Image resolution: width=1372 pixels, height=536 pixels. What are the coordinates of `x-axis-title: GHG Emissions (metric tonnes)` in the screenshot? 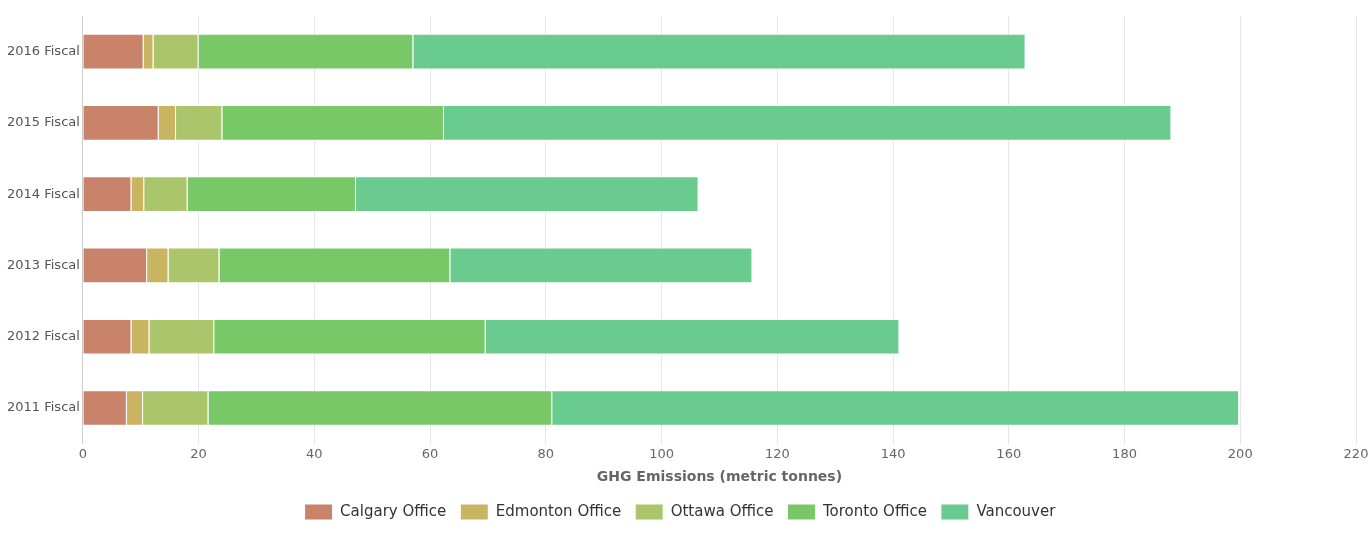 It's located at (719, 476).